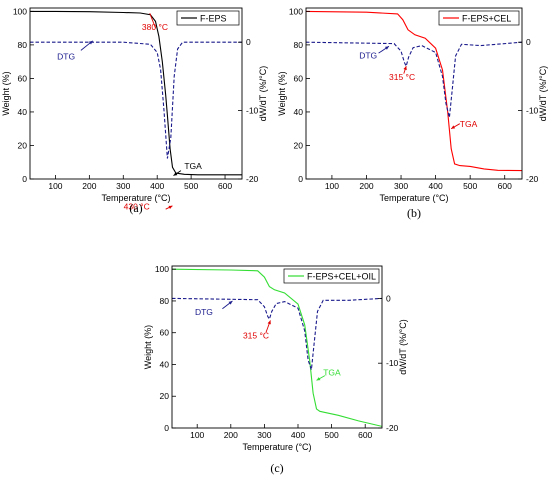 The image size is (550, 477). Describe the element at coordinates (486, 19) in the screenshot. I see `legend-label: F-EPS+CEL` at that location.